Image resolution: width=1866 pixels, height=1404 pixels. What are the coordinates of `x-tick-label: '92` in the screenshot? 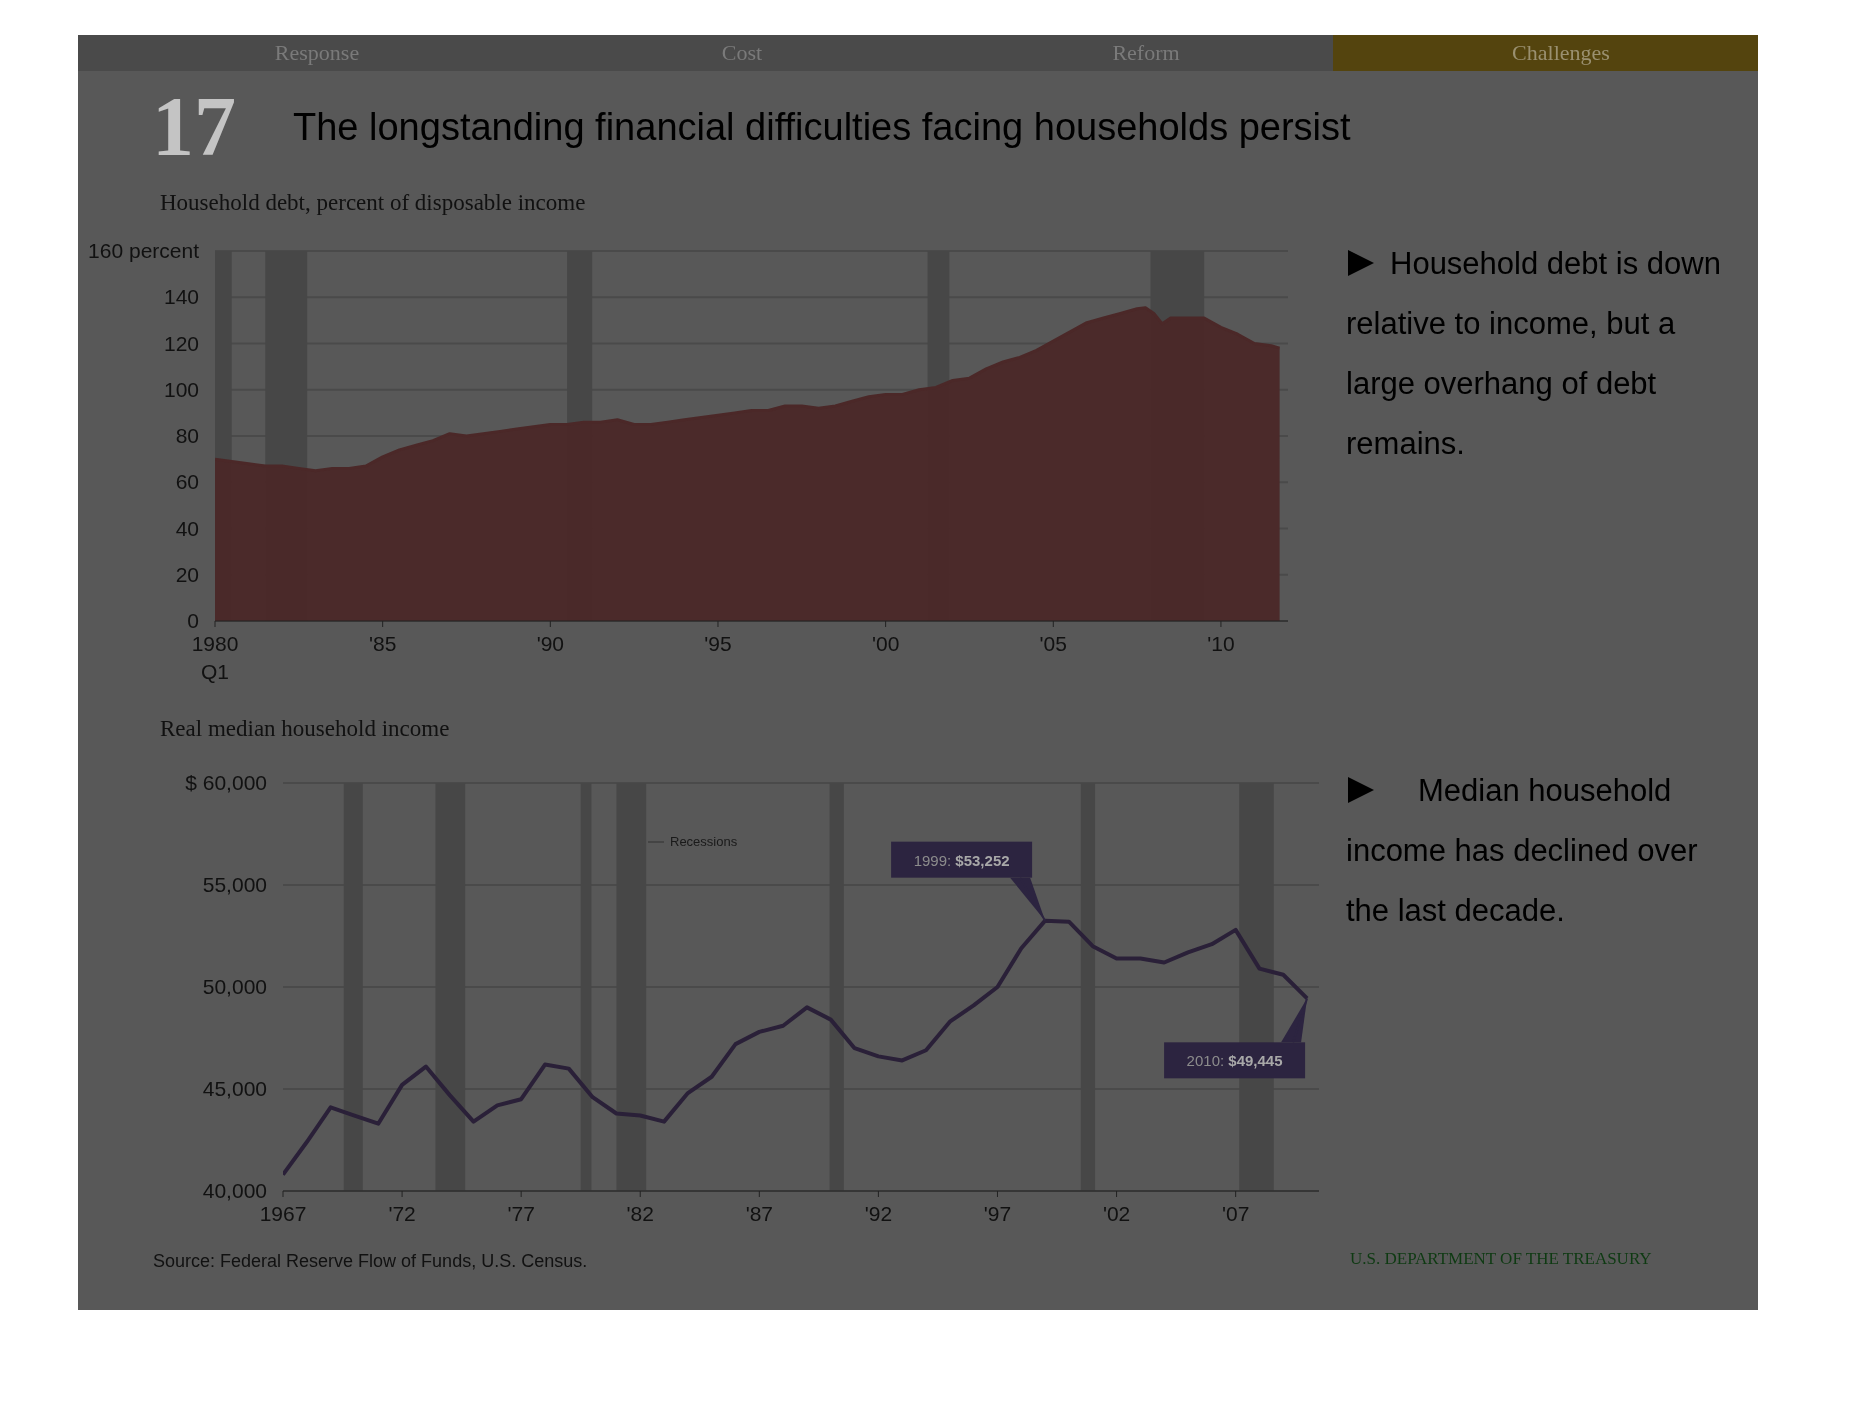 It's located at (878, 1213).